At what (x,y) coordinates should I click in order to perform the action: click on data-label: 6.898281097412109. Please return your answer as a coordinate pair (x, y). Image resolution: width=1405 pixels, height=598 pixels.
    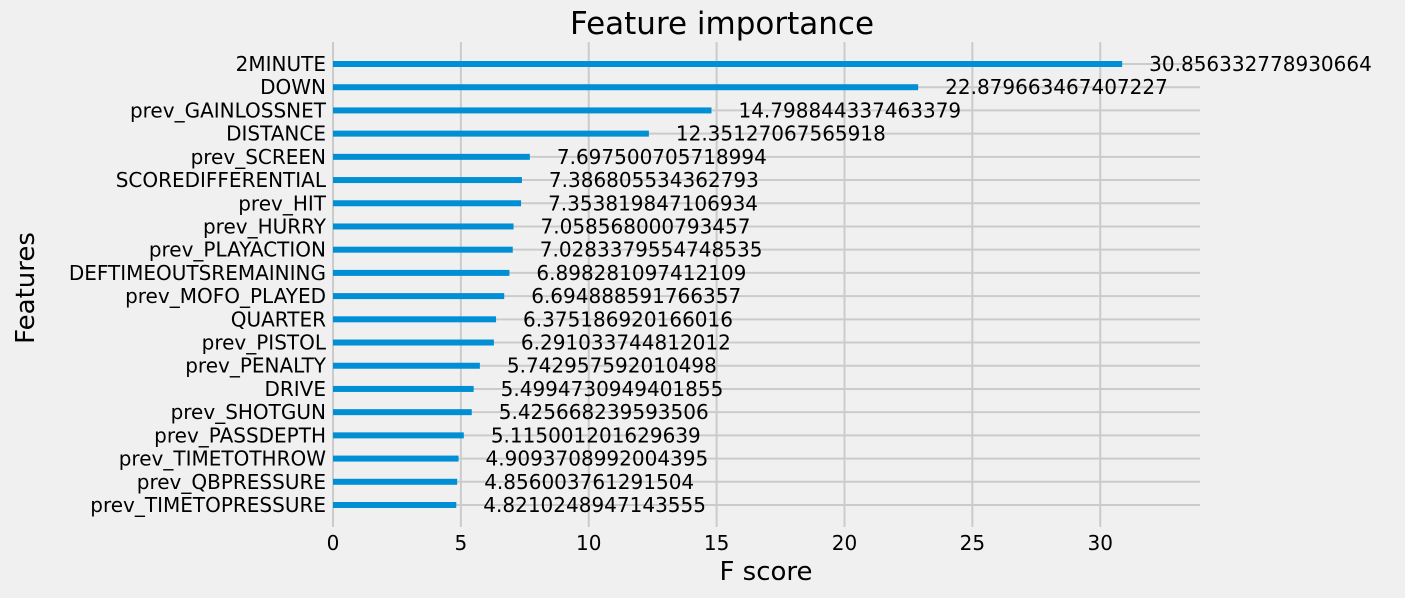
    Looking at the image, I should click on (641, 273).